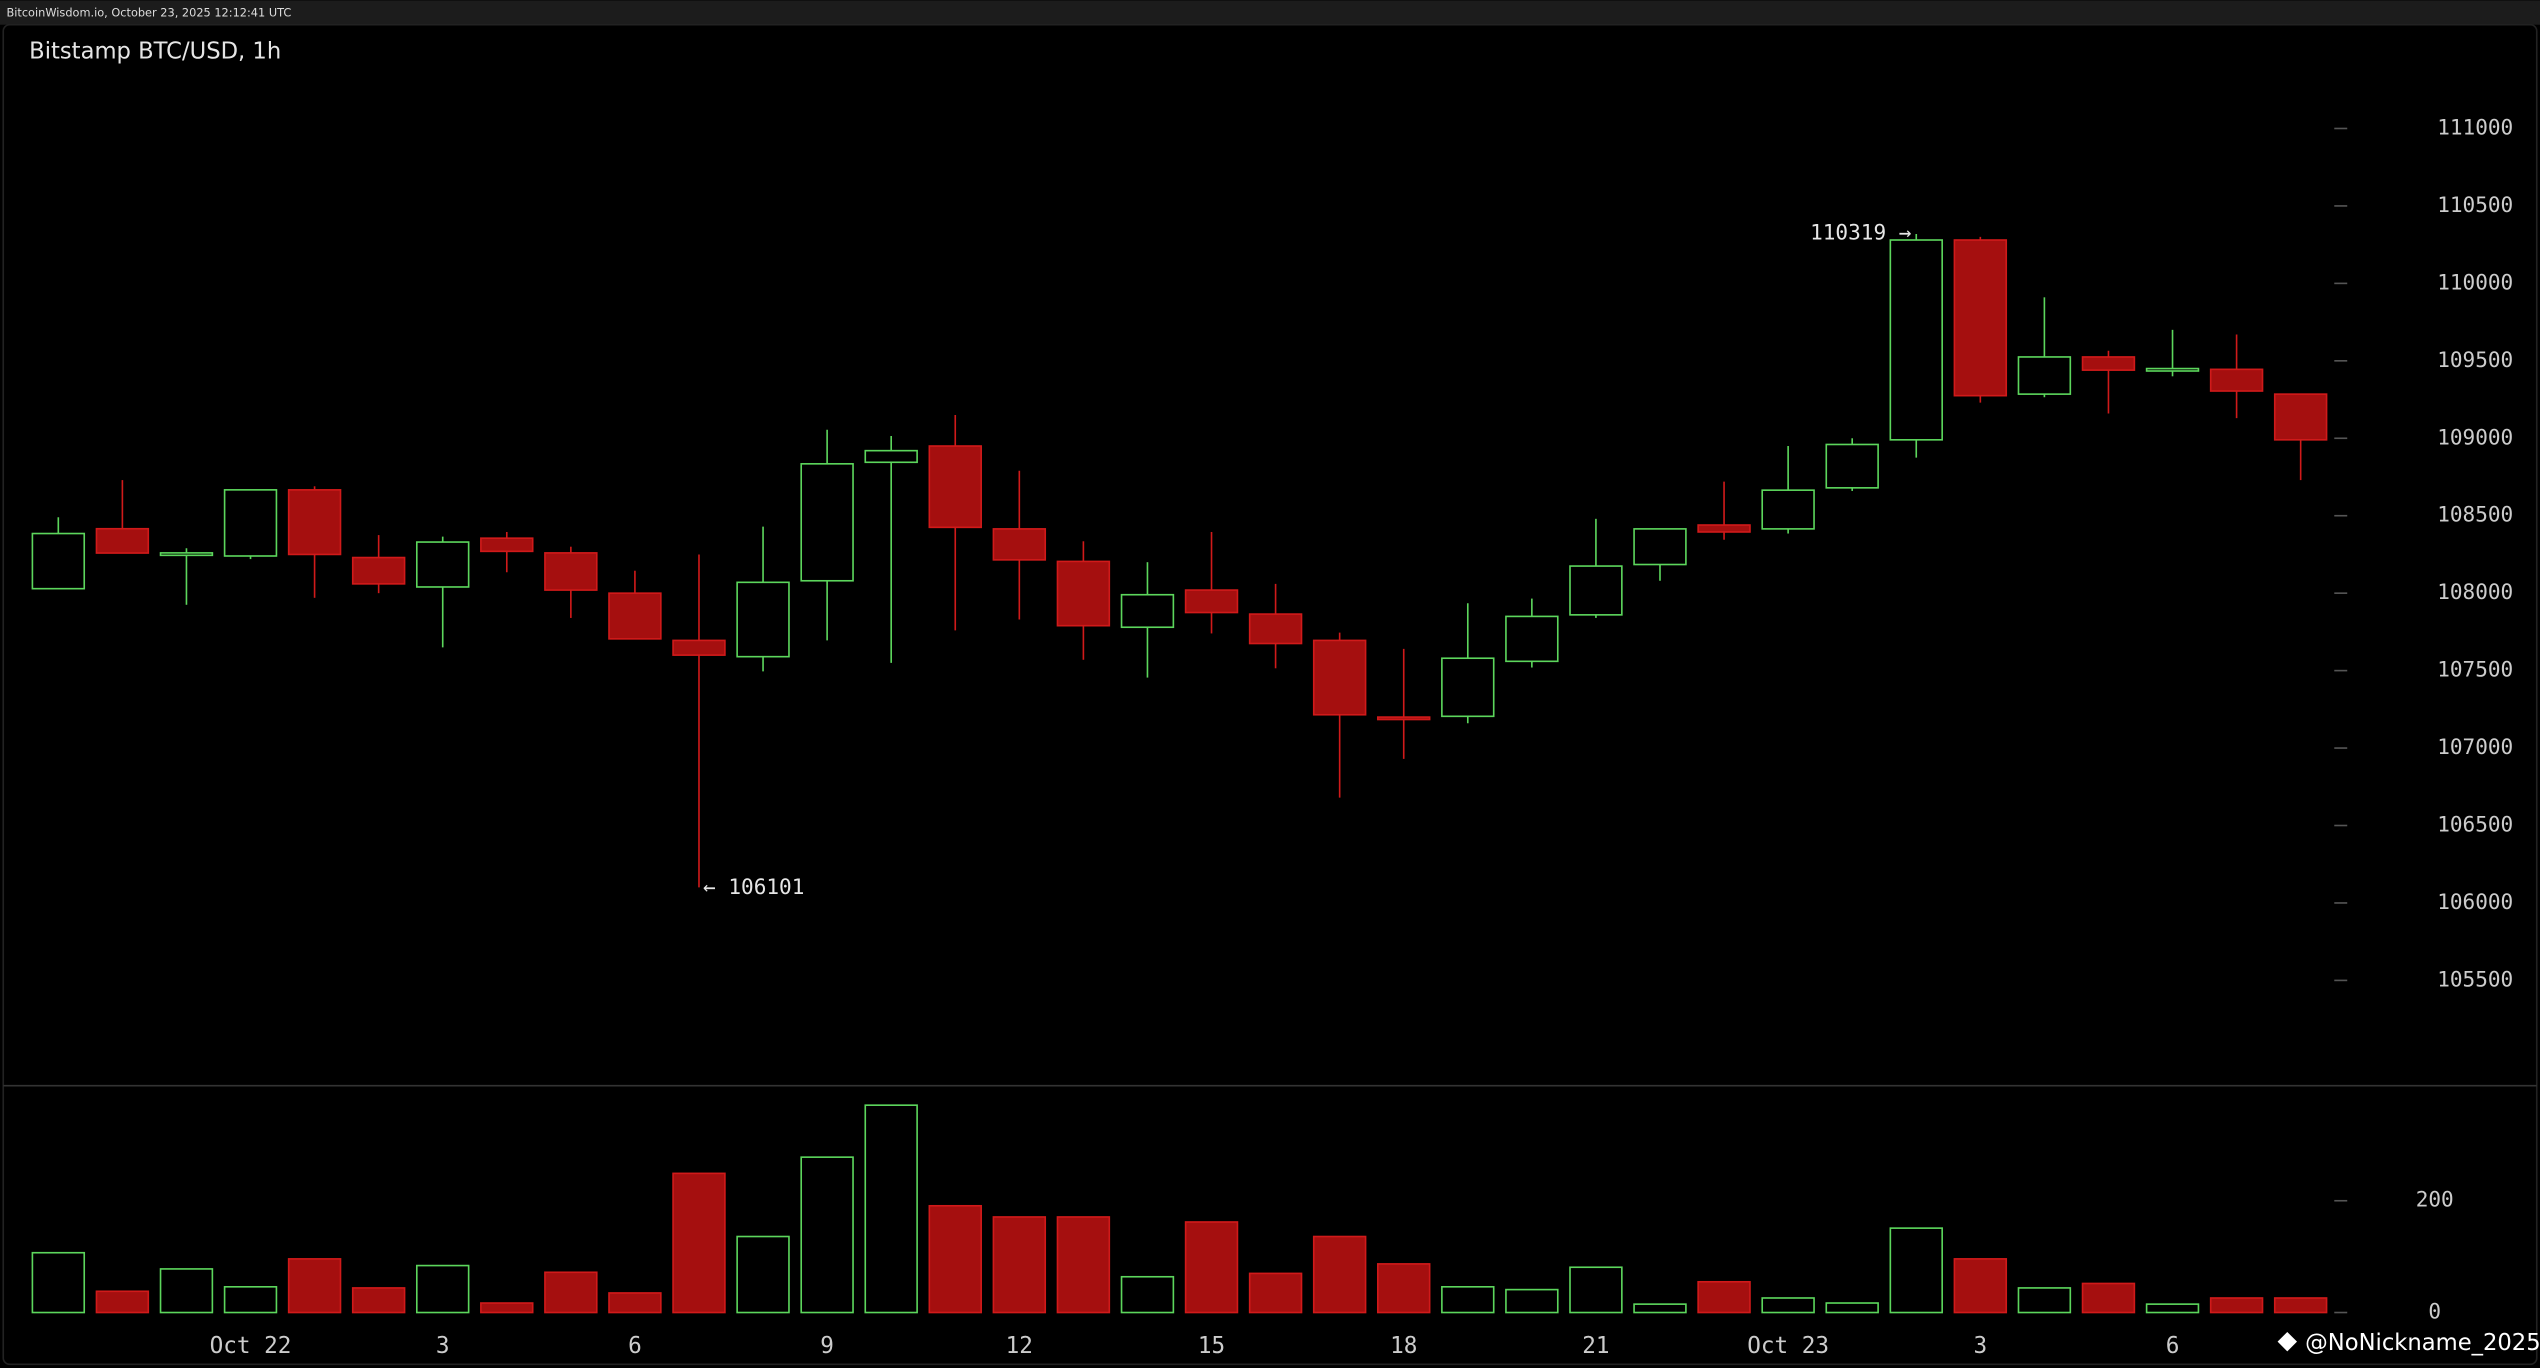 This screenshot has width=2540, height=1368. Describe the element at coordinates (2475, 436) in the screenshot. I see `y-tick-label: 109000` at that location.